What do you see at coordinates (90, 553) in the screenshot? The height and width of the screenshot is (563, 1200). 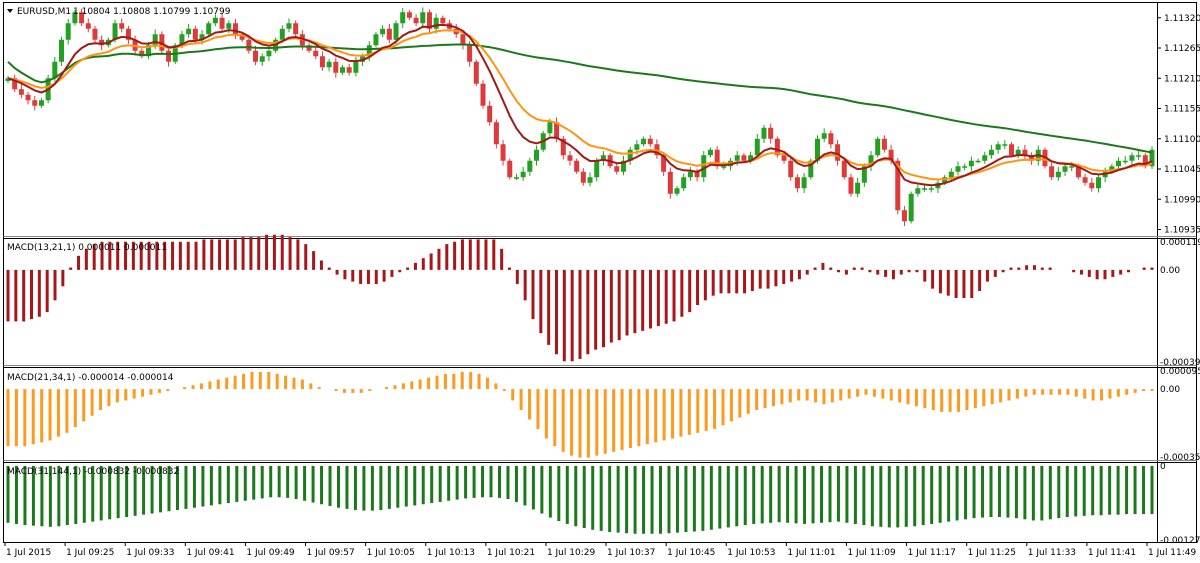 I see `time-tick-label: 1 Jul 09:25` at bounding box center [90, 553].